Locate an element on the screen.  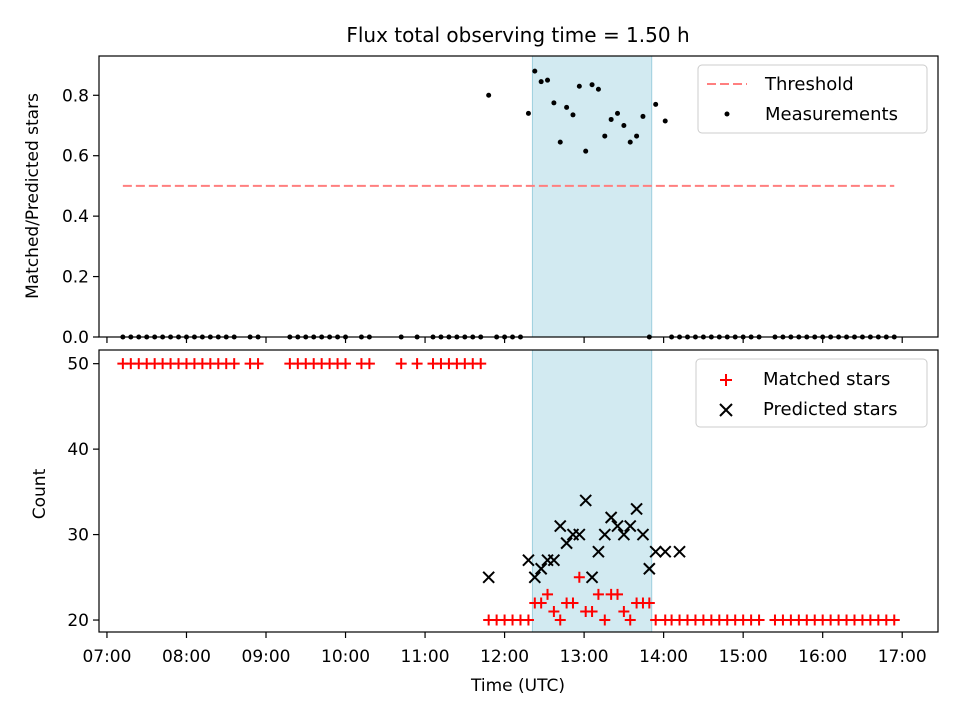
bottom-legend: Matched stars Predicted stars is located at coordinates (811, 393).